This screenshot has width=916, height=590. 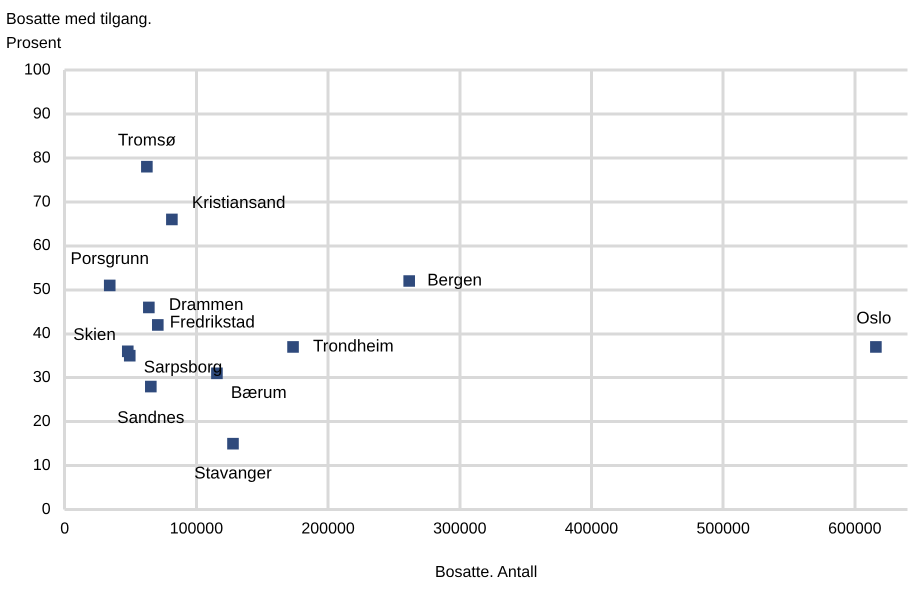 I want to click on y-tick-label: 70, so click(x=41, y=201).